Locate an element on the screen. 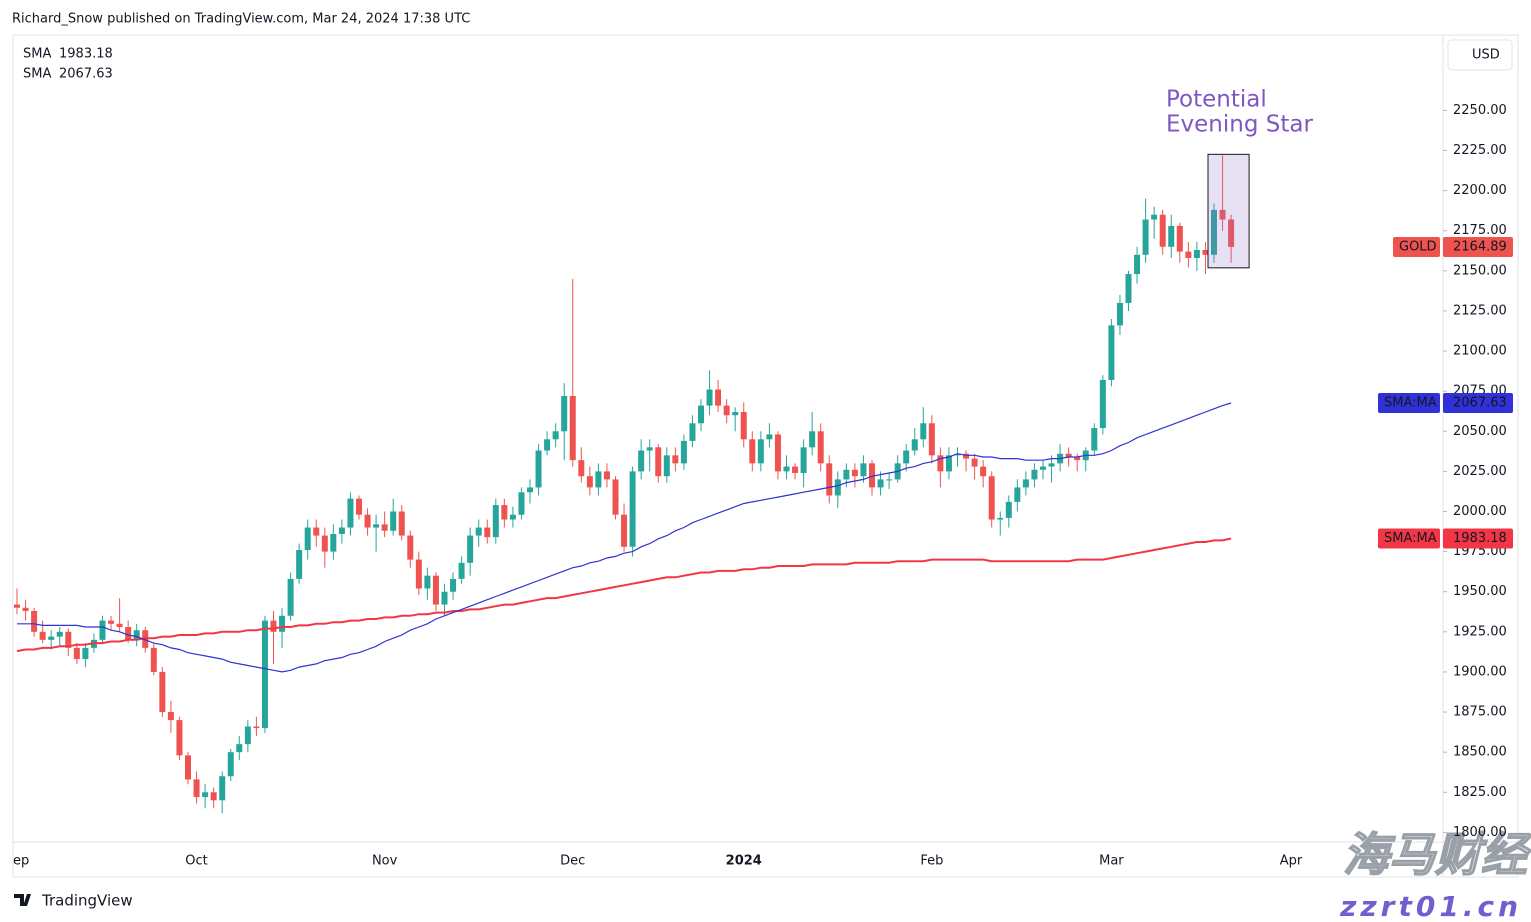  currency: USD is located at coordinates (1486, 55).